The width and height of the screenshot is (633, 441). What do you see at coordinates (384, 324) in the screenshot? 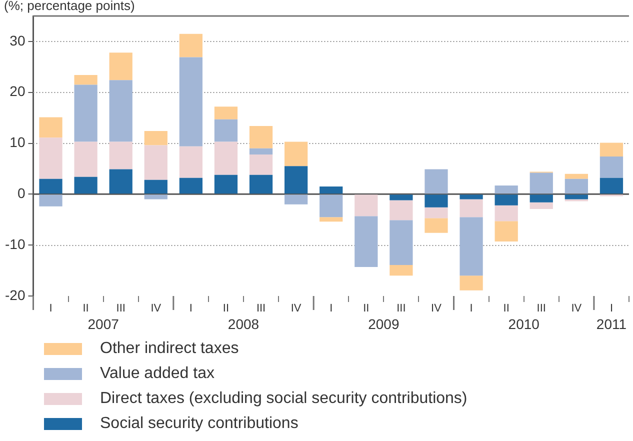
I see `text: 2009` at bounding box center [384, 324].